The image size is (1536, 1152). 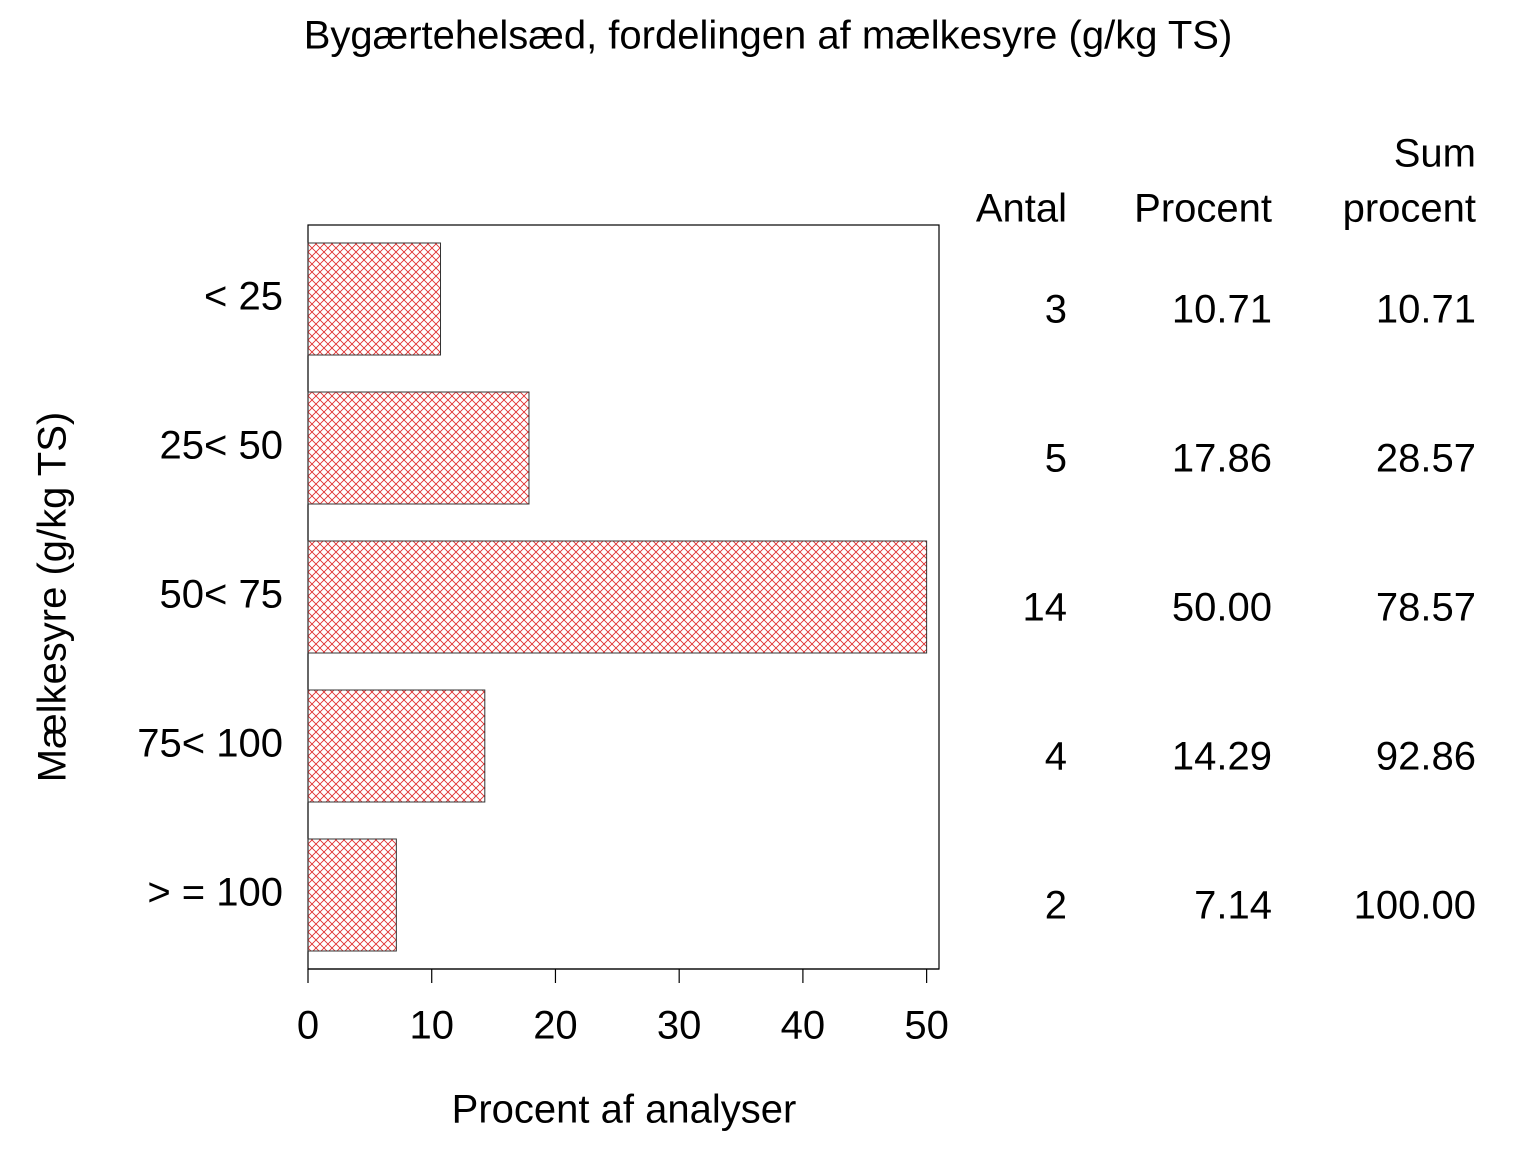 What do you see at coordinates (221, 446) in the screenshot?
I see `y-tick-label: 25< 50` at bounding box center [221, 446].